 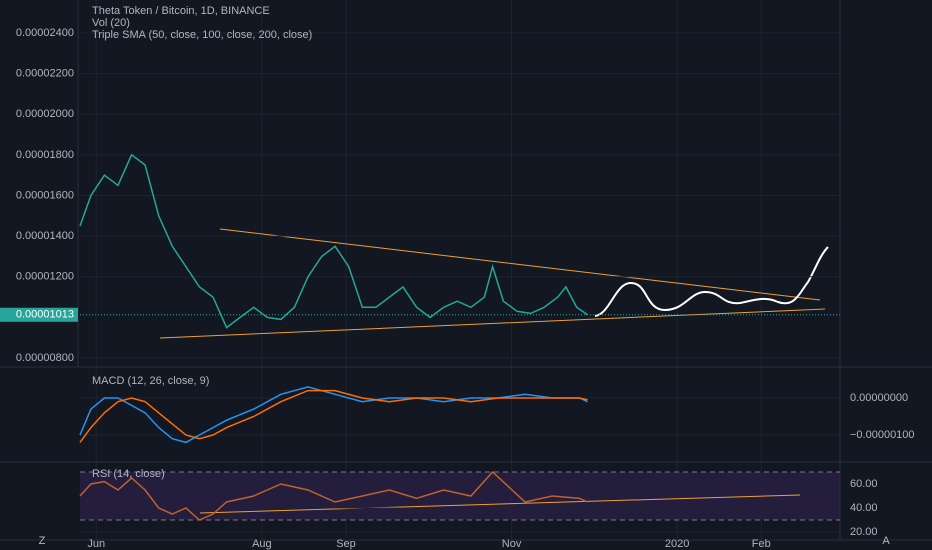 What do you see at coordinates (677, 544) in the screenshot?
I see `x-tick-label: 2020` at bounding box center [677, 544].